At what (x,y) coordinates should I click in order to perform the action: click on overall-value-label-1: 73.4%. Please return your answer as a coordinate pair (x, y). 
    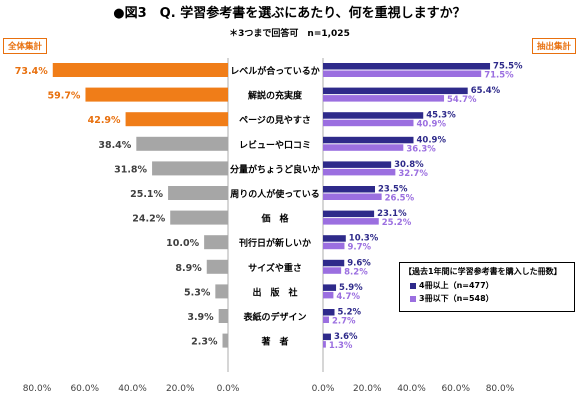
    Looking at the image, I should click on (31, 71).